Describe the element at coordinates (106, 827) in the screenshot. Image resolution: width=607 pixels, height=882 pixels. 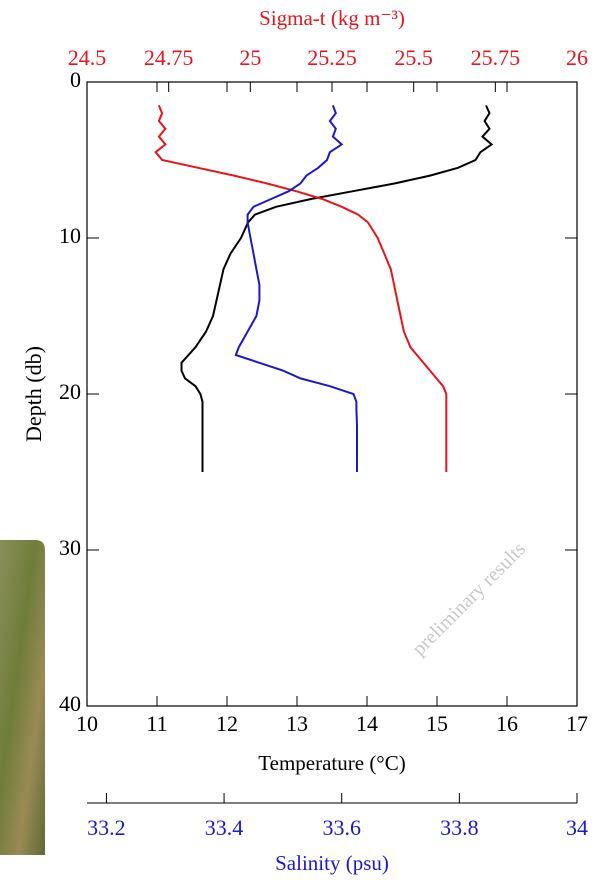
I see `x-tick-label: 33.2` at that location.